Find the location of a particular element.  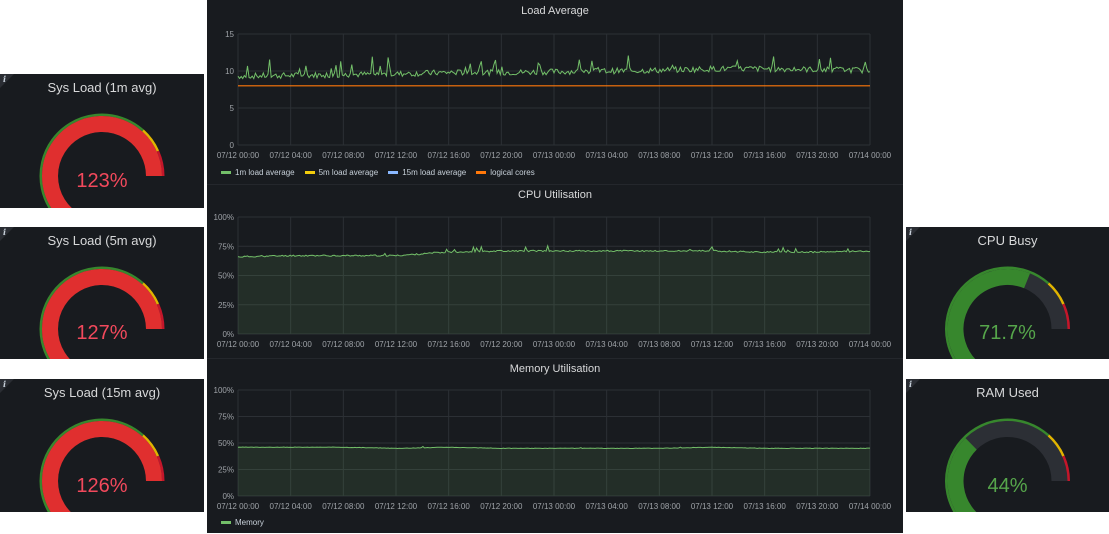

gauge-panel-sys-load-5m: i Sys Load (5m avg) 127% is located at coordinates (102, 293).